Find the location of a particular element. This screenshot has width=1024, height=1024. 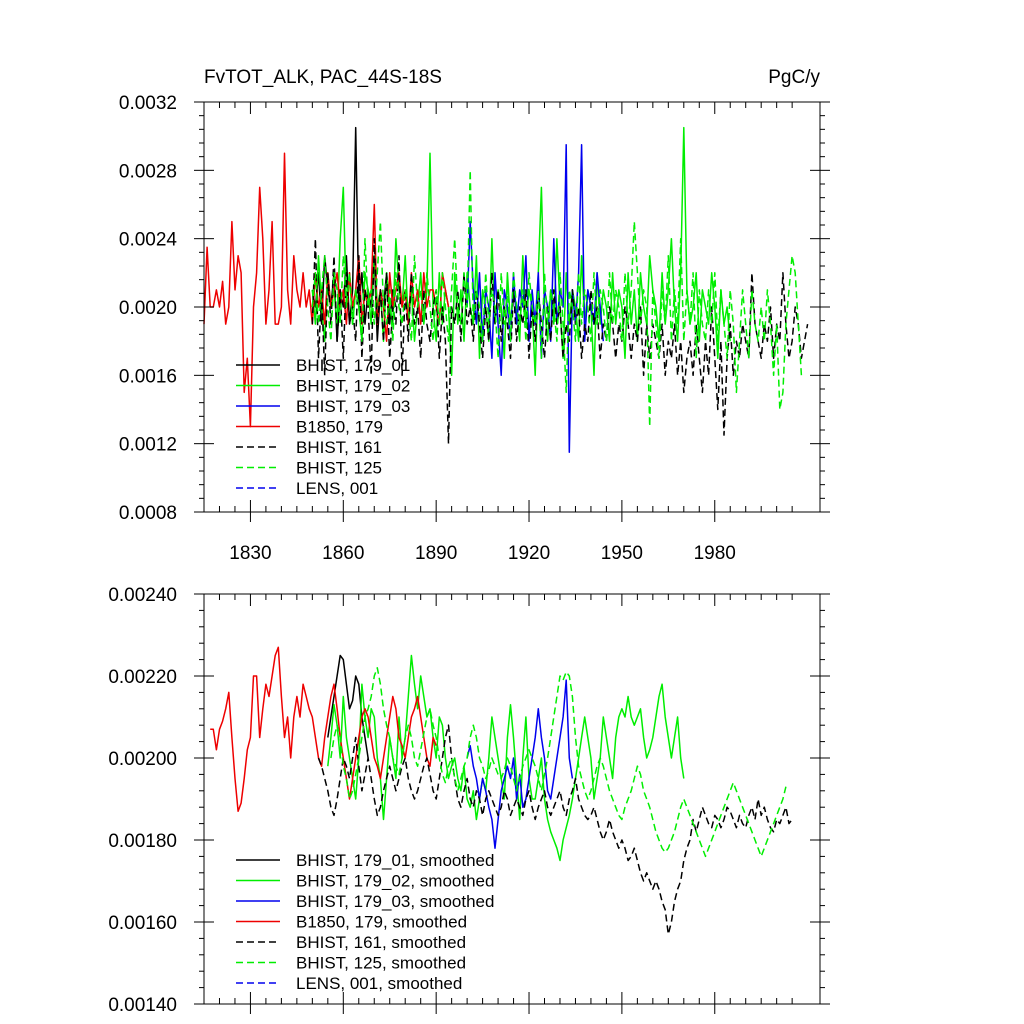

y-tick-label: 0.00200 is located at coordinates (142, 759).